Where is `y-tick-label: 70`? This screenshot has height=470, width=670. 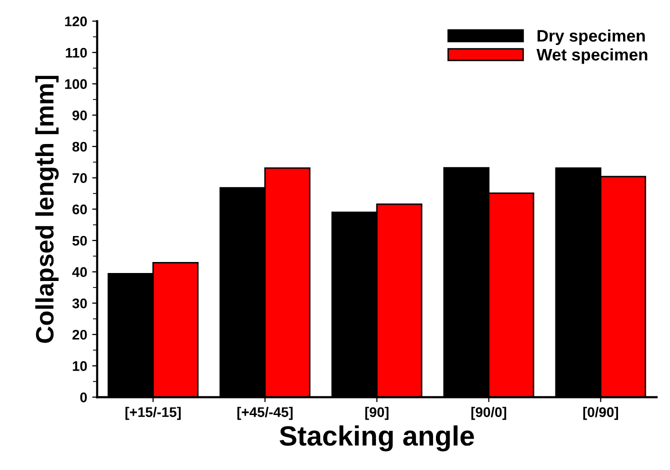 y-tick-label: 70 is located at coordinates (79, 178).